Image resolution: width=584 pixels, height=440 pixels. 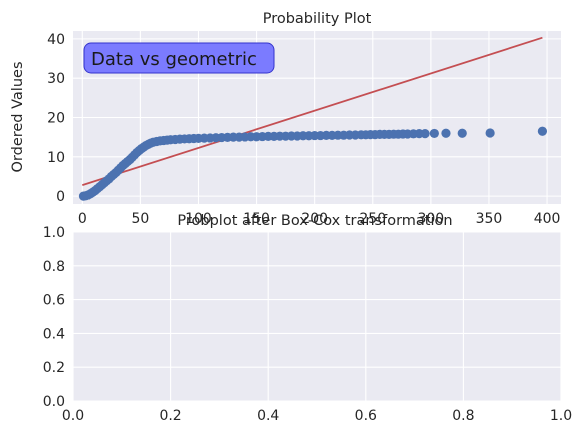 What do you see at coordinates (56, 158) in the screenshot?
I see `probability-plot-ytick-label: 10` at bounding box center [56, 158].